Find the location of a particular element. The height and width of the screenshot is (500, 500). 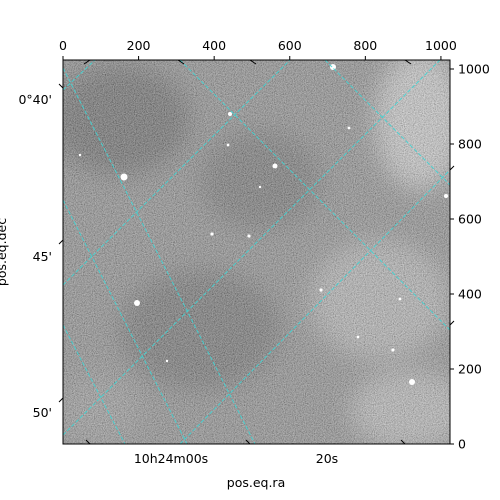

dec-tick-label: 50' is located at coordinates (42, 412).